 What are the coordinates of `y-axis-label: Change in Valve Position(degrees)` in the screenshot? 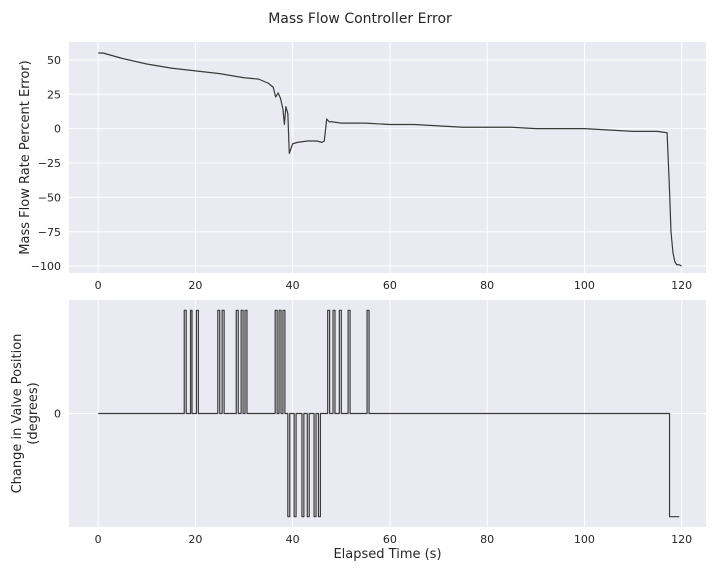 It's located at (25, 414).